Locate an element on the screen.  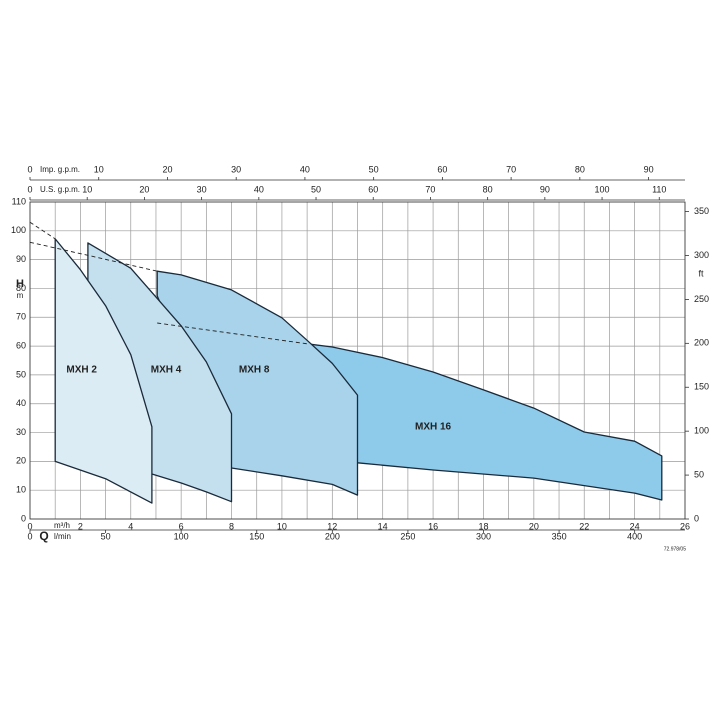
axis-tick-label: 150 is located at coordinates (256, 536).